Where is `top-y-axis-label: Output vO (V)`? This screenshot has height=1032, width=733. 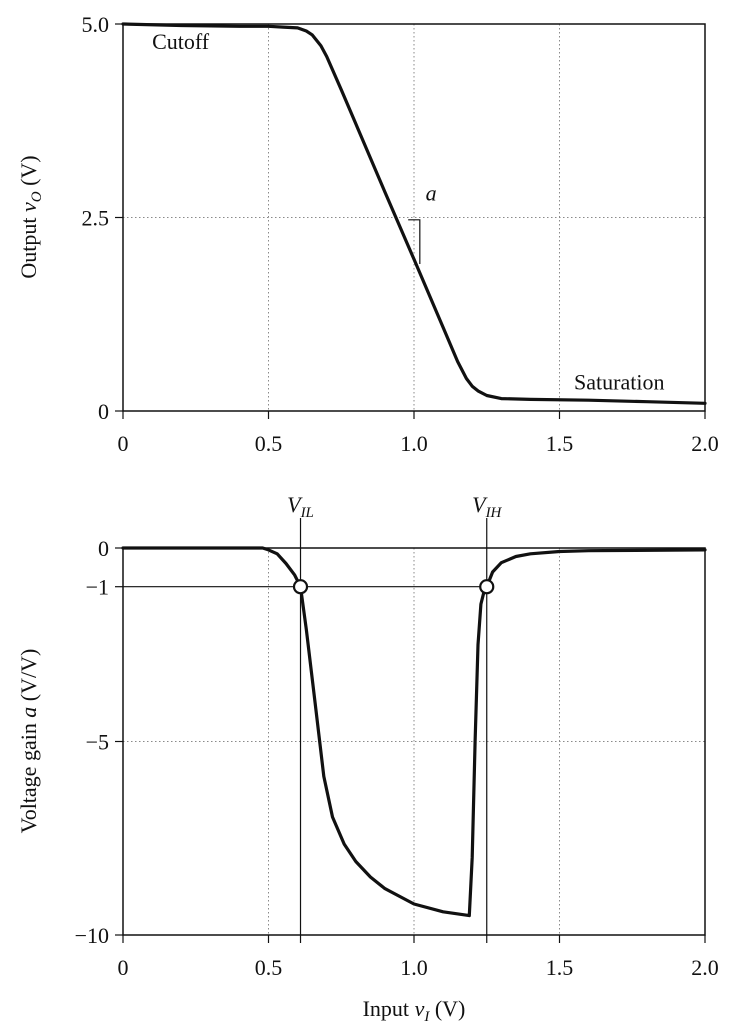
top-y-axis-label: Output vO (V) is located at coordinates (30, 216).